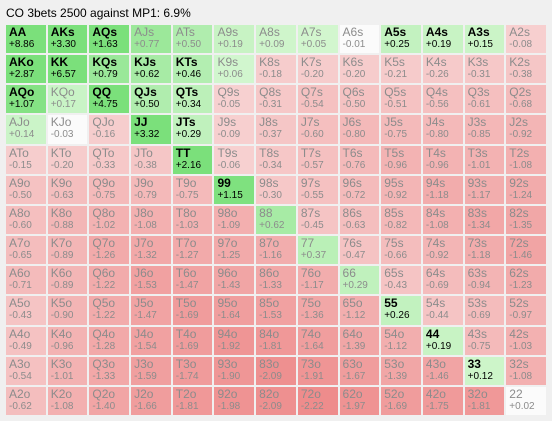 The height and width of the screenshot is (421, 552). Describe the element at coordinates (234, 159) in the screenshot. I see `hand-cell-t9s: T9s -0.06` at that location.